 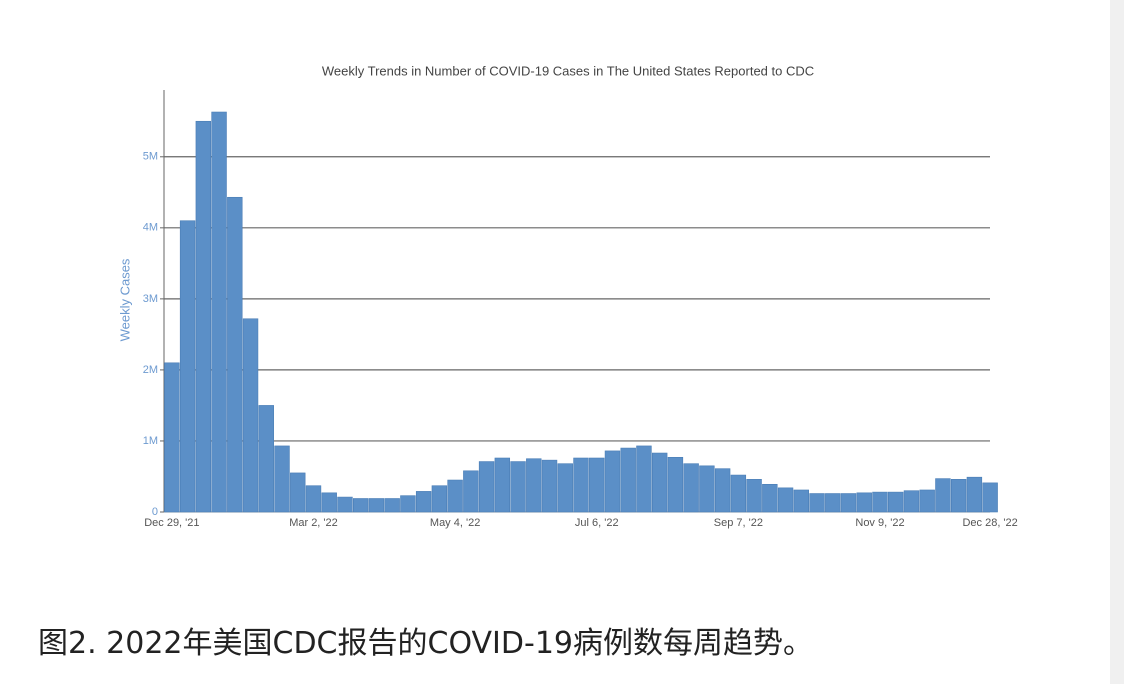 What do you see at coordinates (426, 643) in the screenshot?
I see `caption: 图2. 2022年美国CDC报告的COVID-19病例数每周趋势。` at bounding box center [426, 643].